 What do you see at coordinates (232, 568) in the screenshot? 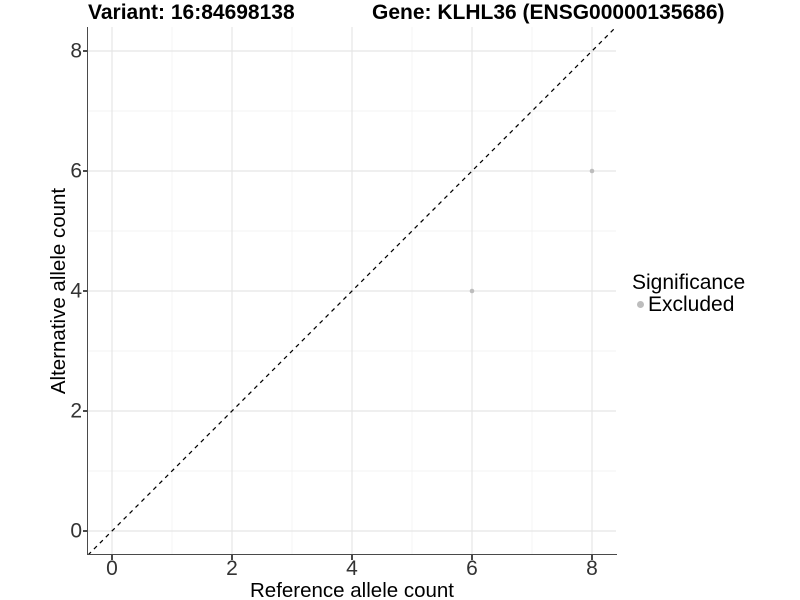
I see `x-tick-label: 2` at bounding box center [232, 568].